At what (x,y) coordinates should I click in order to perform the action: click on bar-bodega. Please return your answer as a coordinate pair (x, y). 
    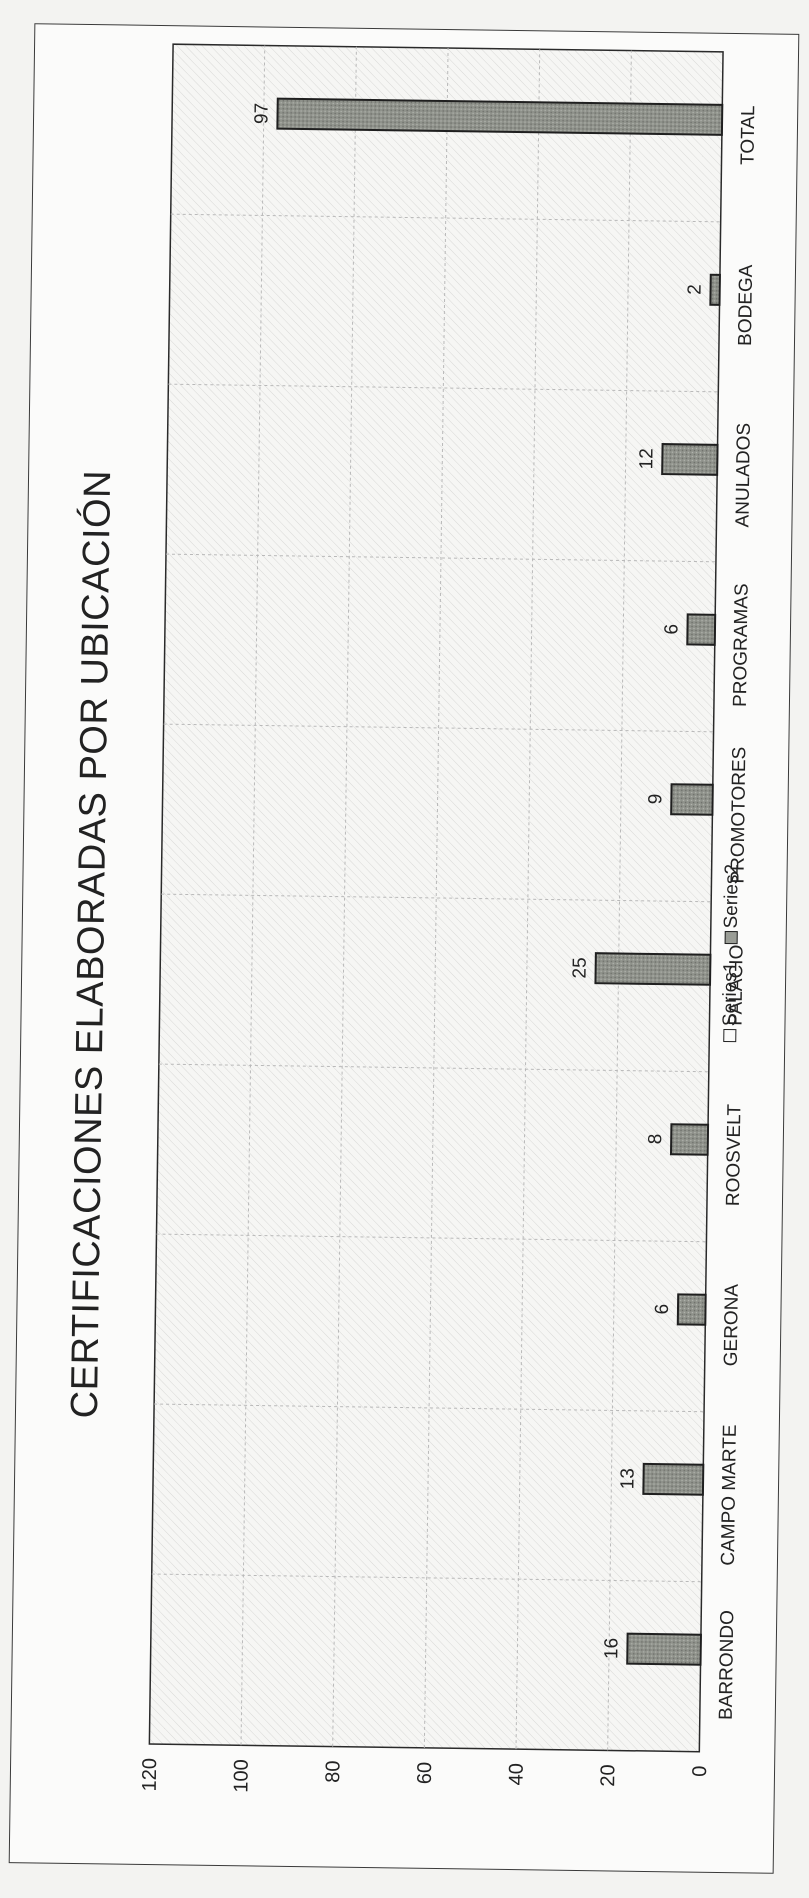
    Looking at the image, I should click on (715, 289).